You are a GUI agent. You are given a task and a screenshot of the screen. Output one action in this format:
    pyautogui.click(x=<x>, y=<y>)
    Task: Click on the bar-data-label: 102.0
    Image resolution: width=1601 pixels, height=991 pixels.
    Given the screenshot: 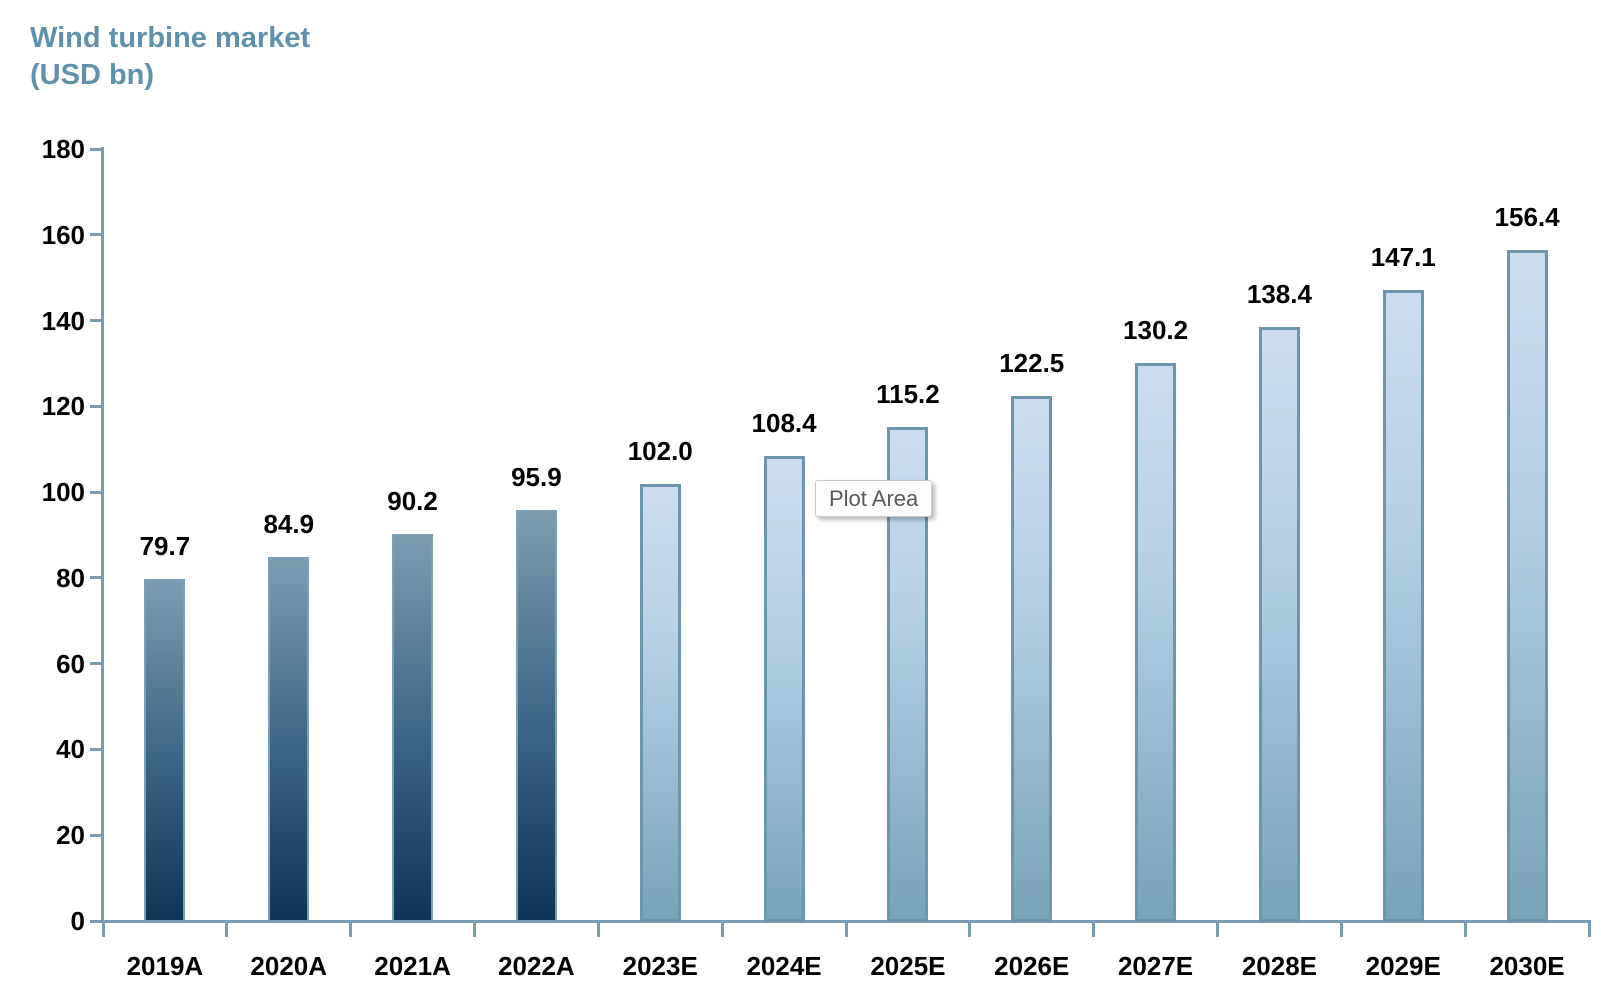 What is the action you would take?
    pyautogui.click(x=660, y=450)
    